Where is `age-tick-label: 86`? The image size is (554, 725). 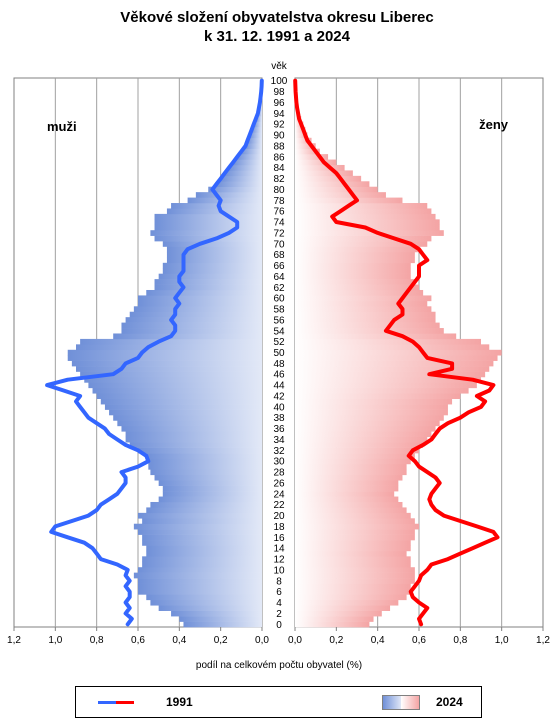 age-tick-label: 86 is located at coordinates (279, 157).